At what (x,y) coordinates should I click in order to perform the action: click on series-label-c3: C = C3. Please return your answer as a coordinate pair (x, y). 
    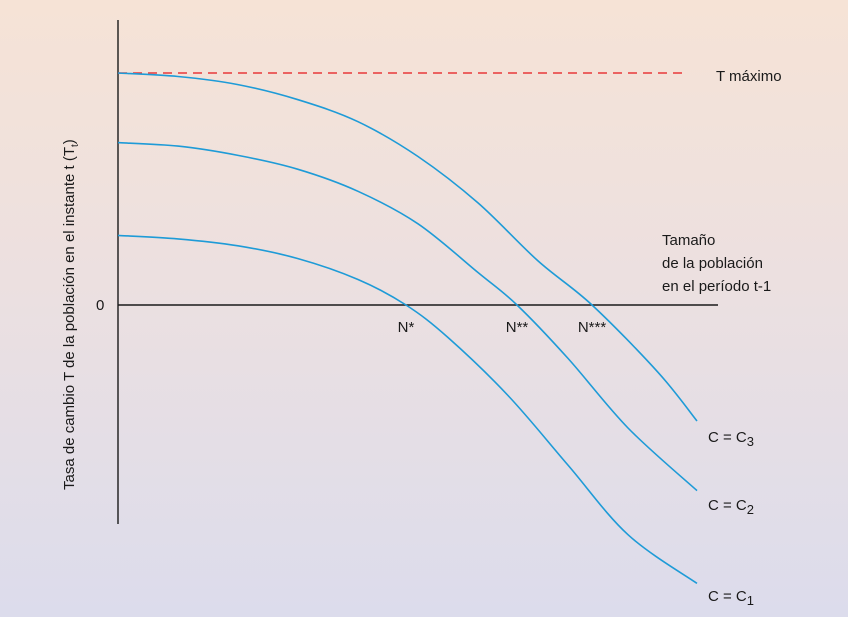
    Looking at the image, I should click on (731, 439).